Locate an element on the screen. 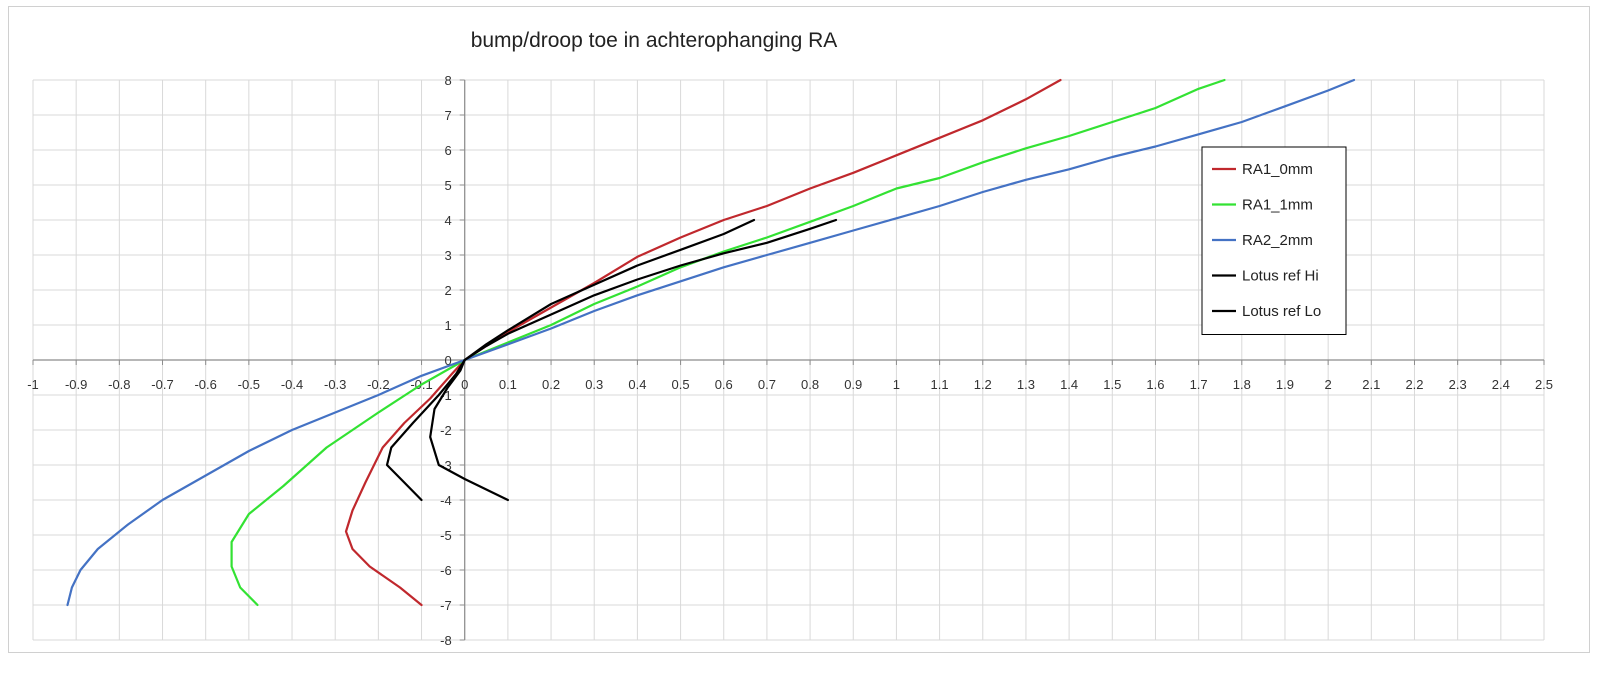  y-tick-label: 1 is located at coordinates (447, 325).